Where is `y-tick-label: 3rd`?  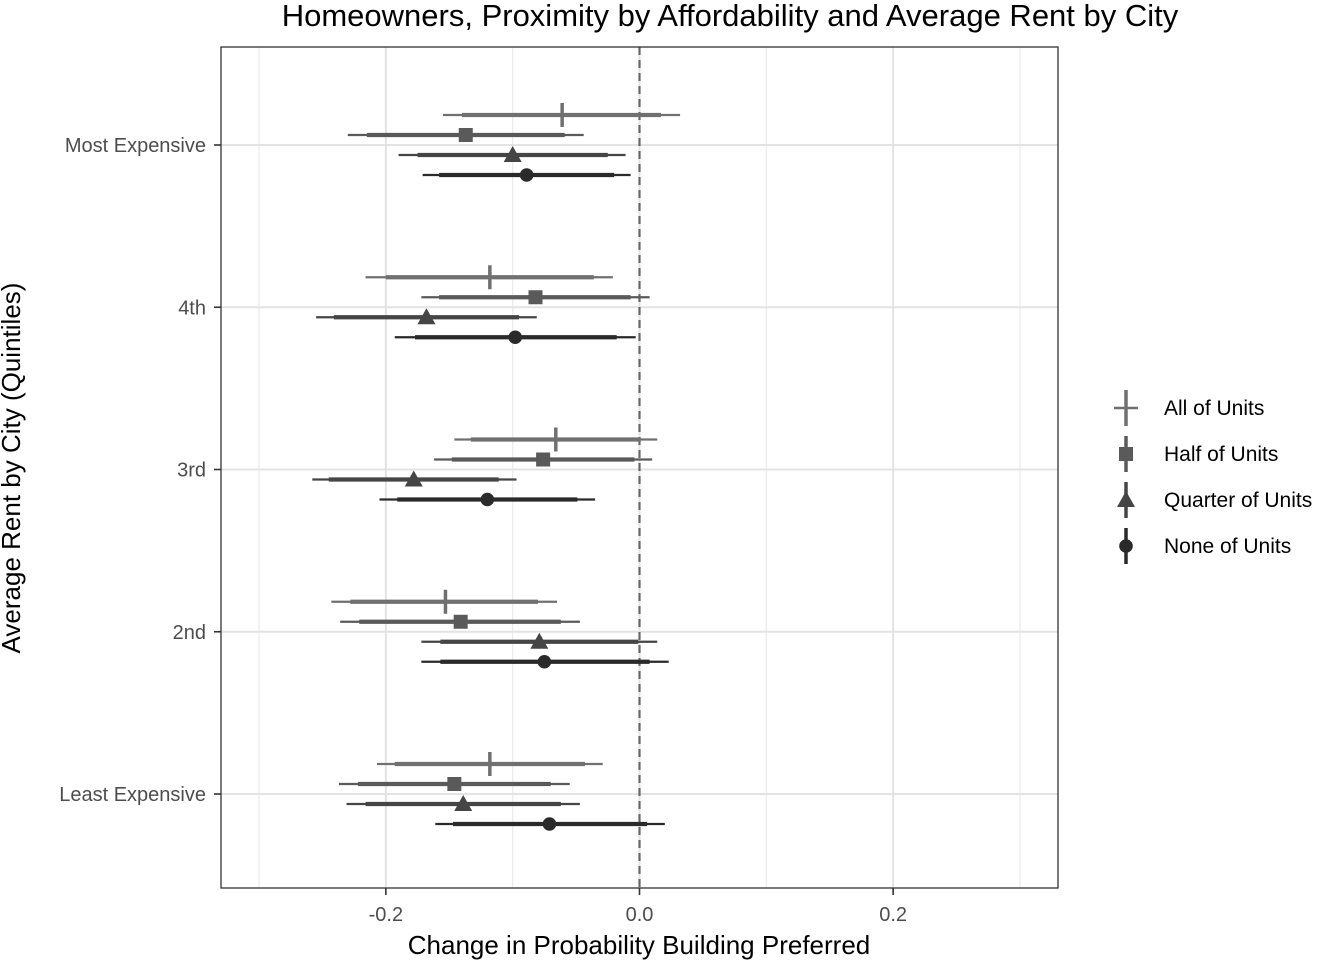
y-tick-label: 3rd is located at coordinates (191, 471).